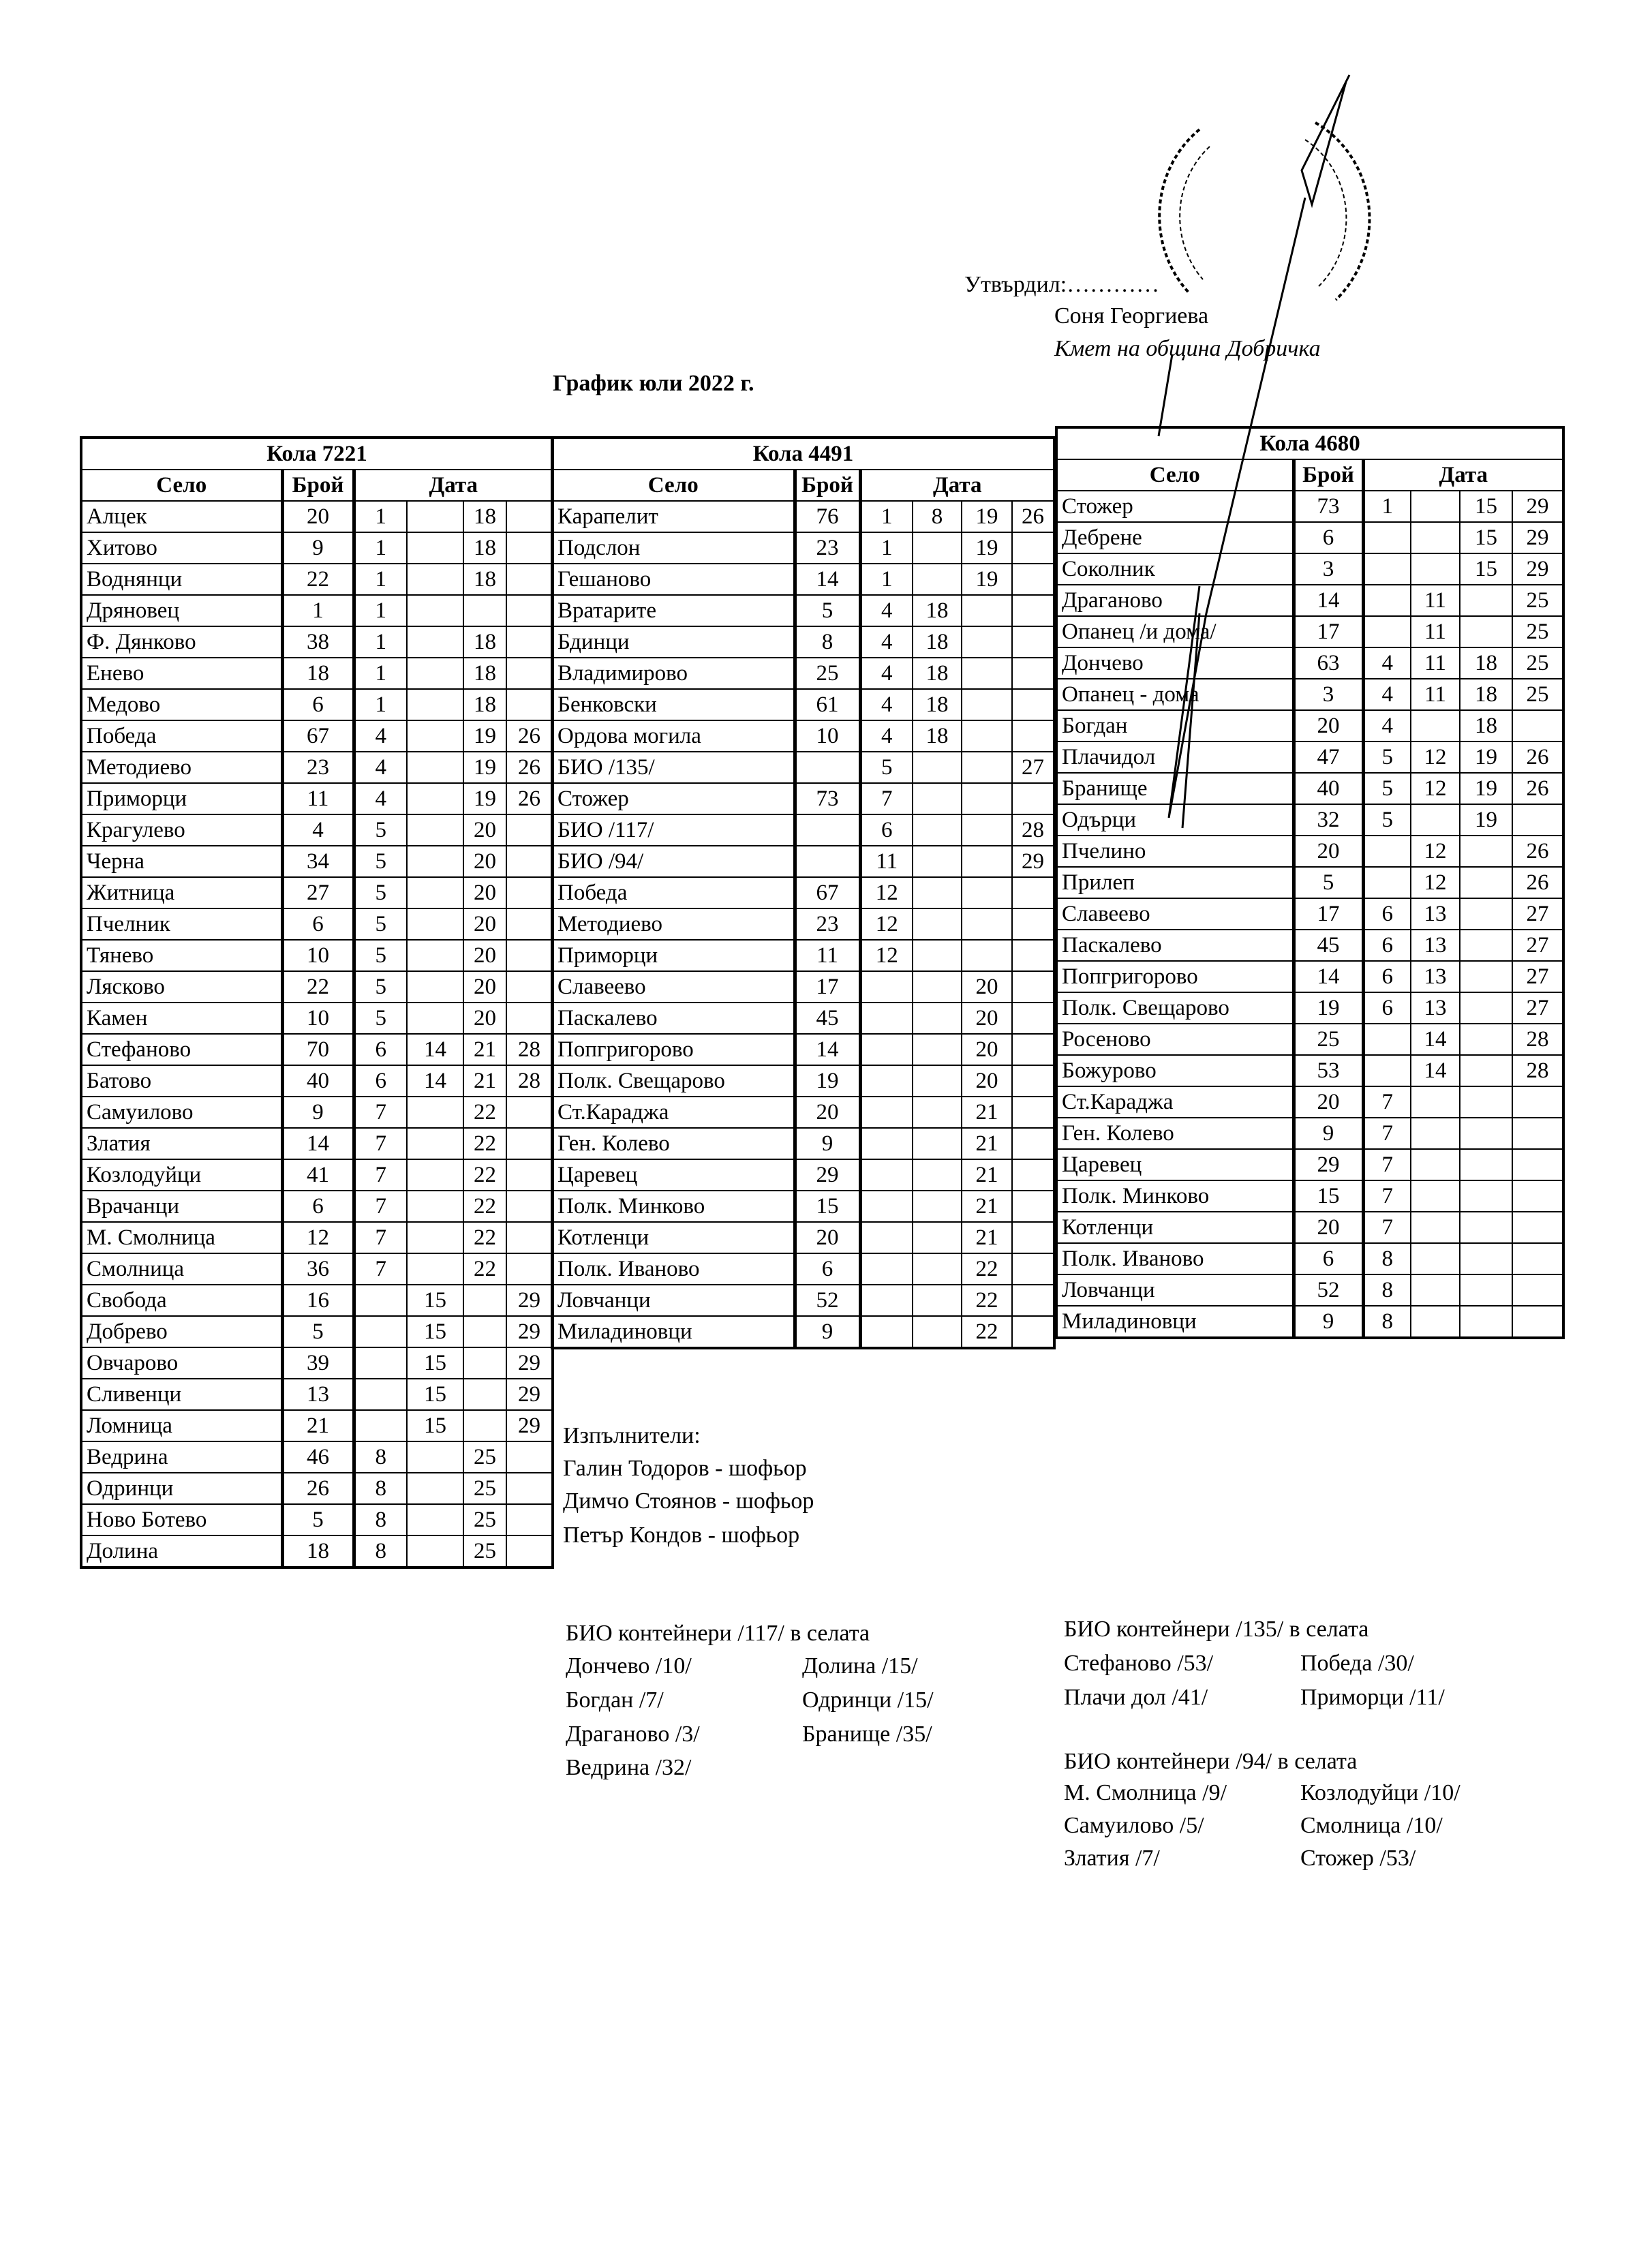 Image resolution: width=1652 pixels, height=2247 pixels. I want to click on table-row: Стожер 73 1 15 29, so click(1310, 506).